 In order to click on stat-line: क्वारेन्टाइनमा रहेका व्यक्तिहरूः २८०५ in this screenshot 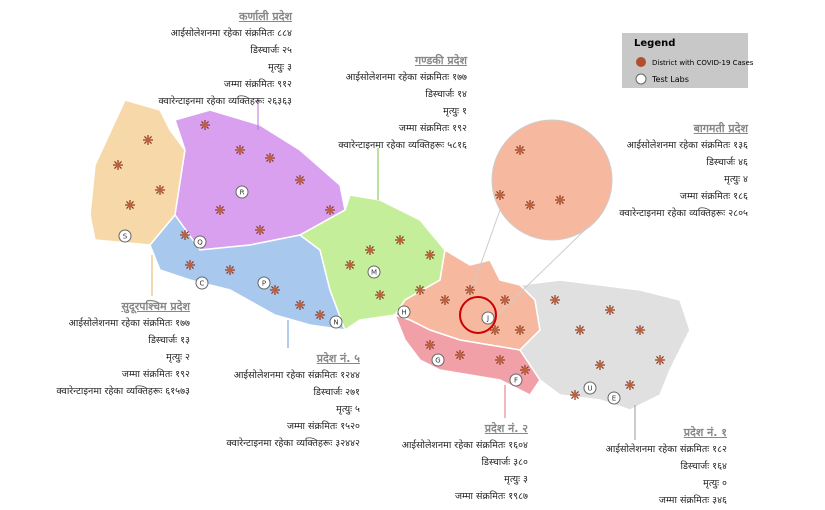, I will do `click(683, 213)`.